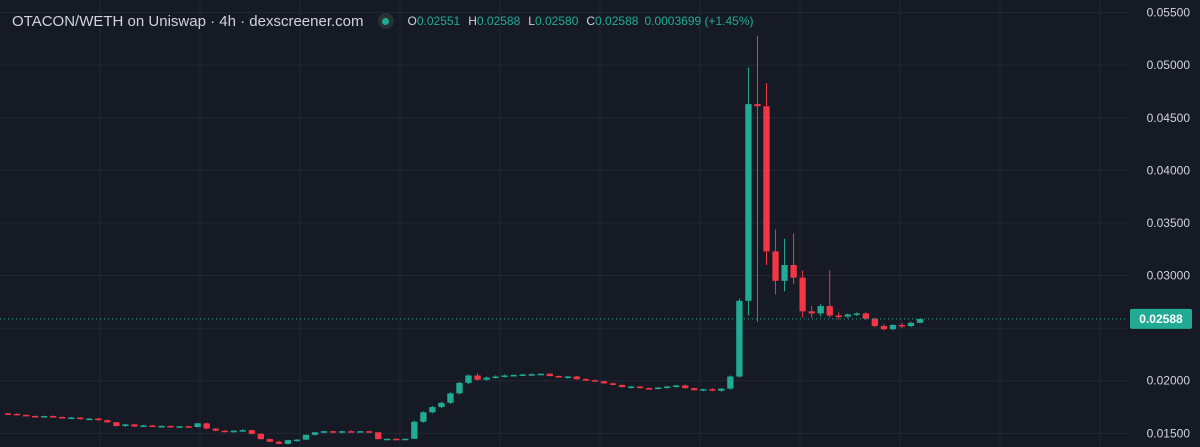 The width and height of the screenshot is (1200, 447). I want to click on high-value: 0.02588, so click(498, 21).